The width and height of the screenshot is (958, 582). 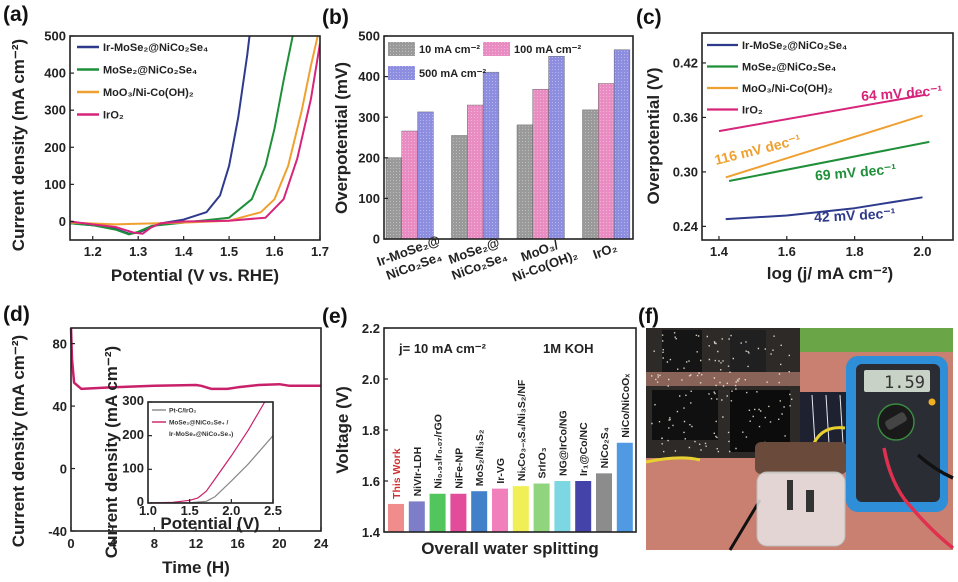 I want to click on x-axis-label: Potential (V), so click(x=209, y=523).